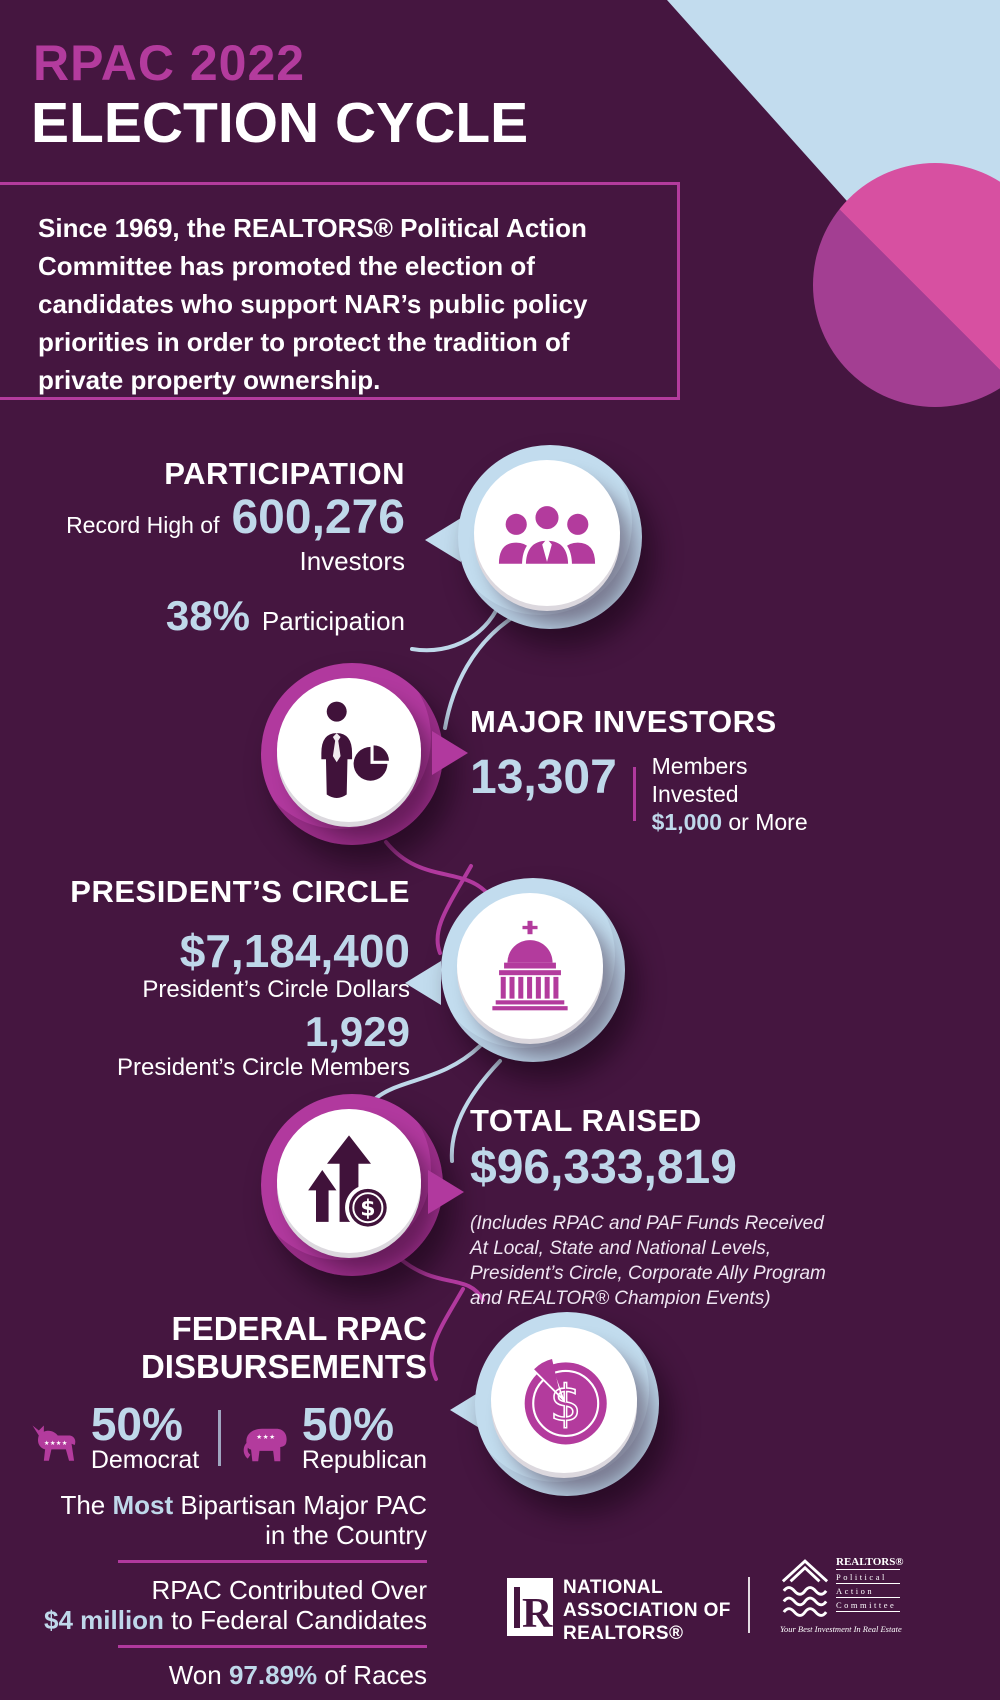 The width and height of the screenshot is (1000, 1700). Describe the element at coordinates (446, 1192) in the screenshot. I see `total-raised-bubble-pointer` at that location.